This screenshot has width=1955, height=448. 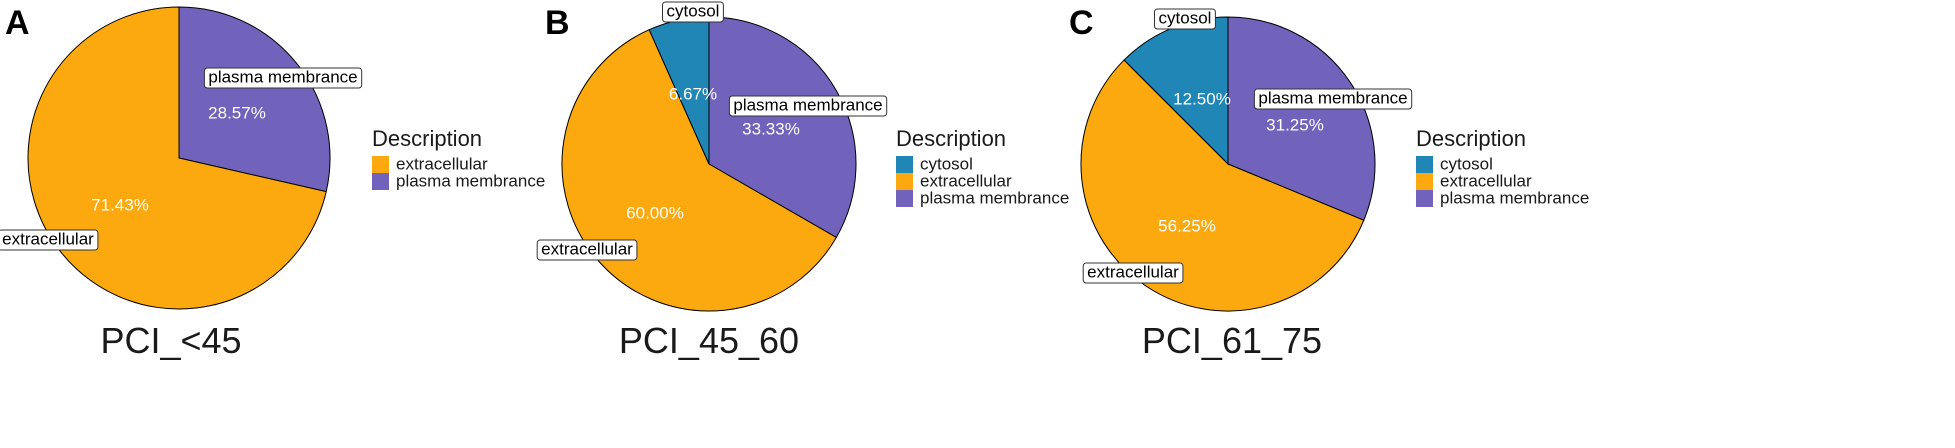 What do you see at coordinates (771, 128) in the screenshot?
I see `slice-percent-label: 33.33%` at bounding box center [771, 128].